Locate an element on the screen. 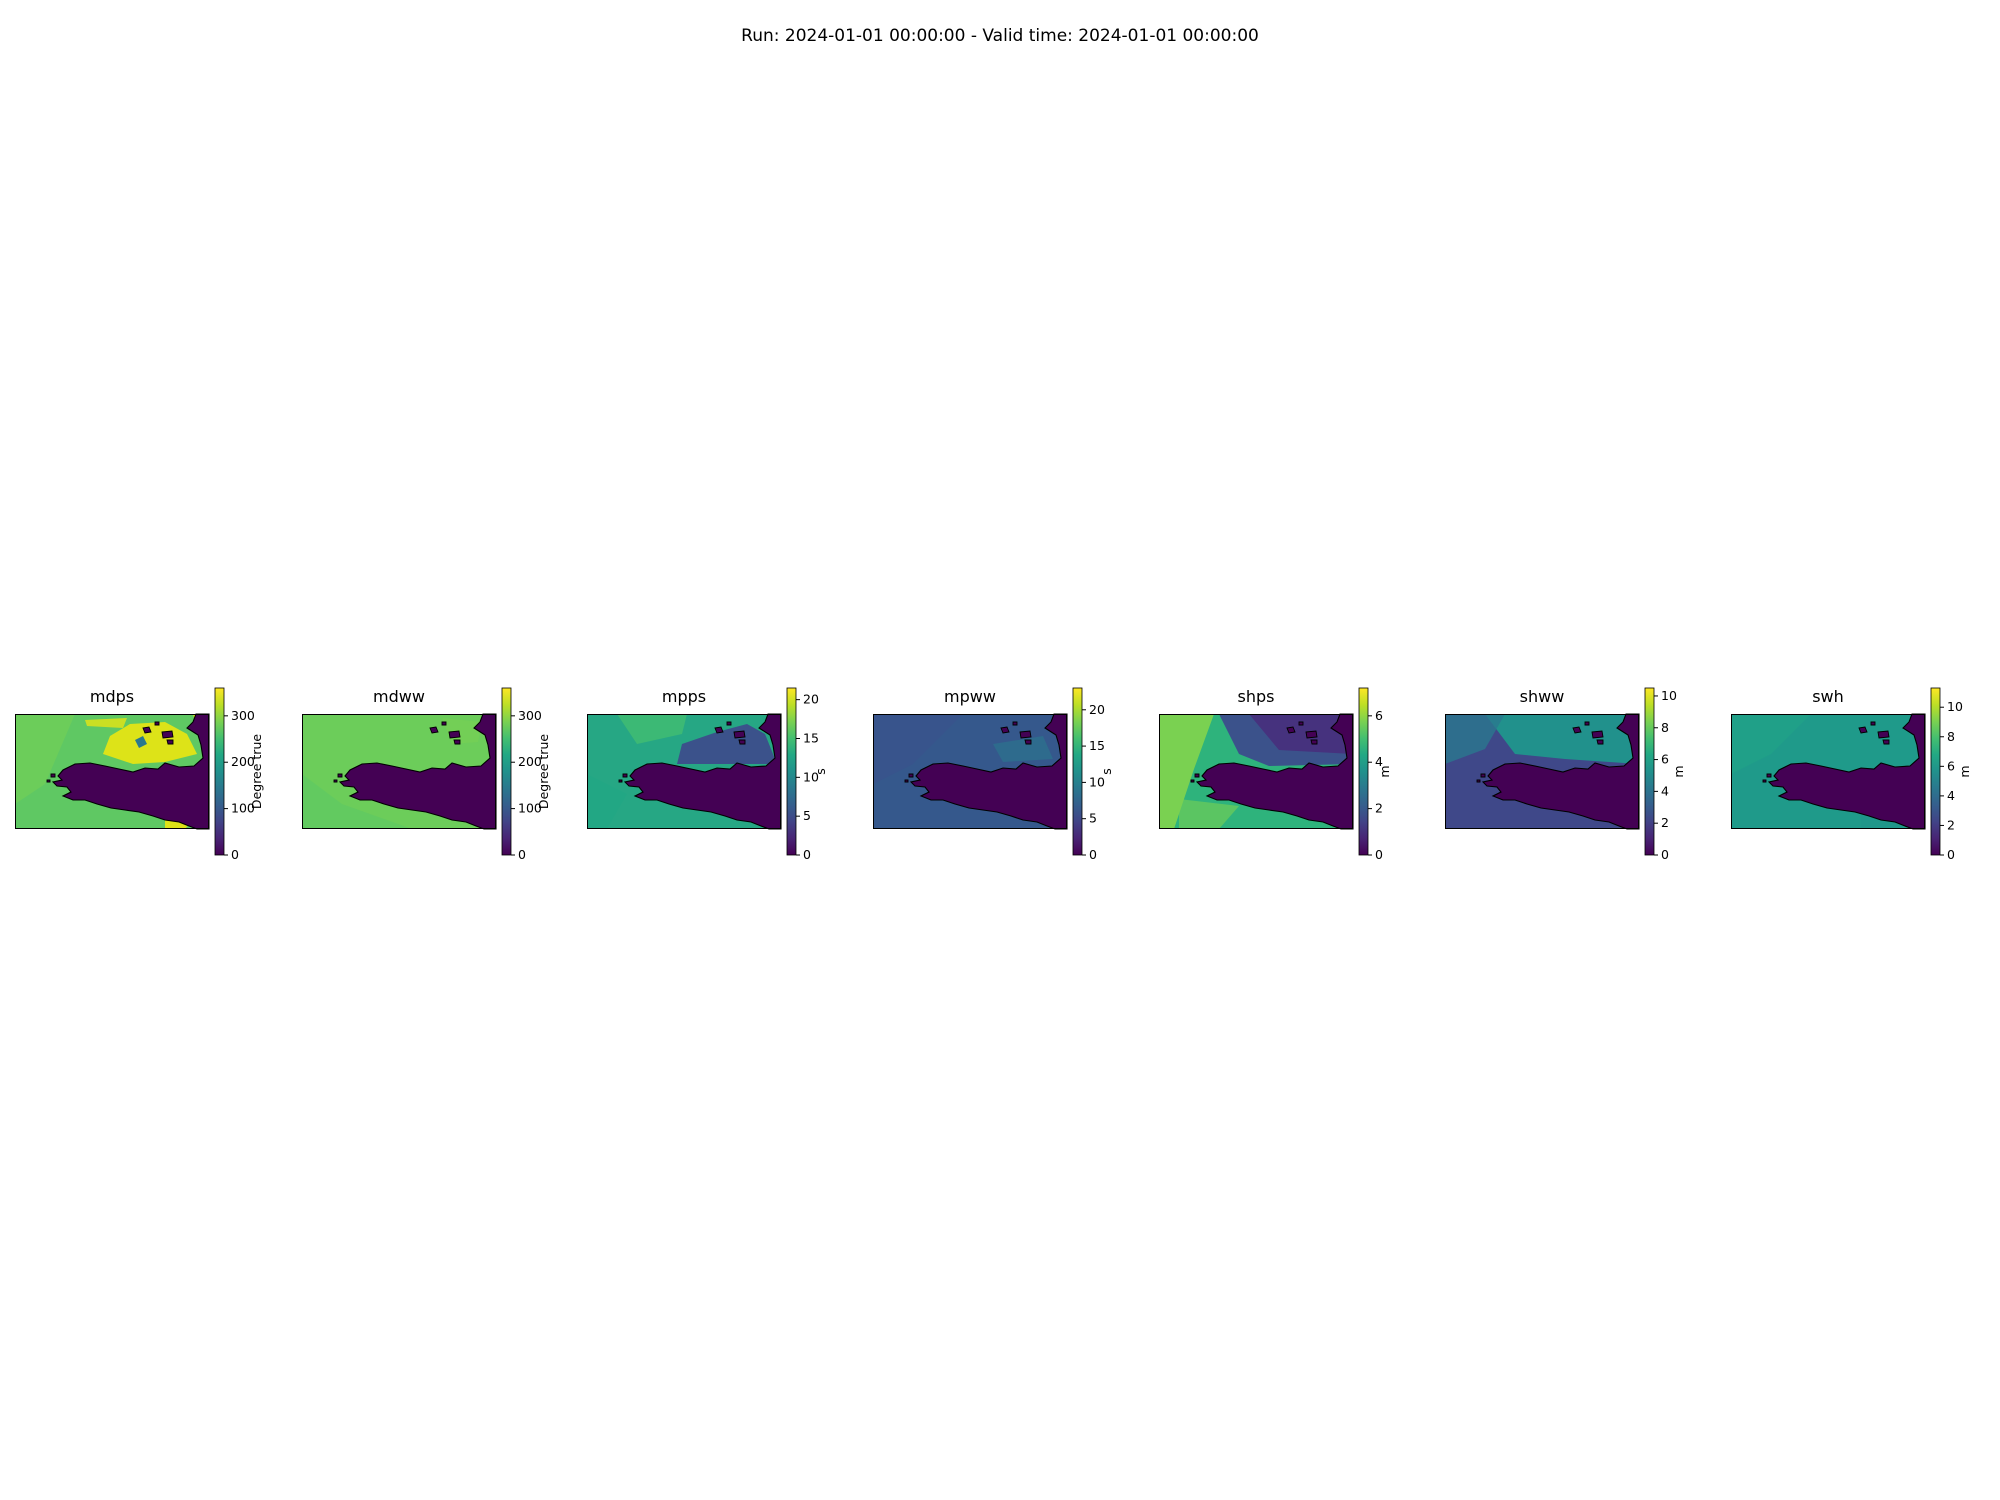 The width and height of the screenshot is (2000, 1500). panel-swh: swh 0 2 4 6 8 10 m is located at coordinates (1851, 774).